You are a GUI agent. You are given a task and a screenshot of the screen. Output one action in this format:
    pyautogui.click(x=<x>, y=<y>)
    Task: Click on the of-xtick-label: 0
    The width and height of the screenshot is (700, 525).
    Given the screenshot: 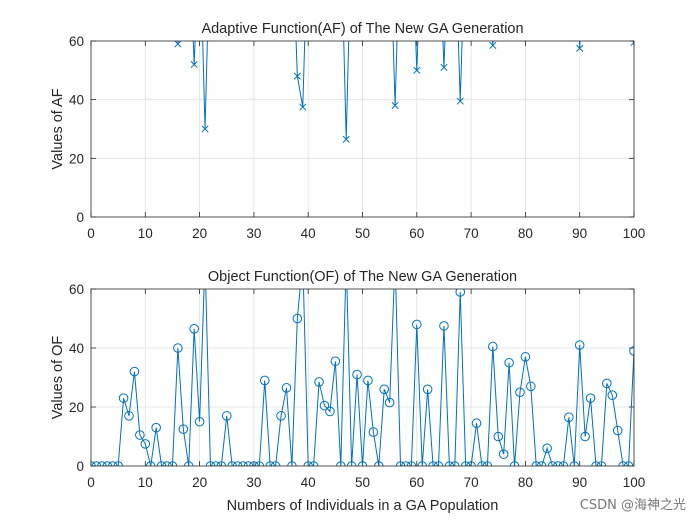 What is the action you would take?
    pyautogui.click(x=91, y=482)
    